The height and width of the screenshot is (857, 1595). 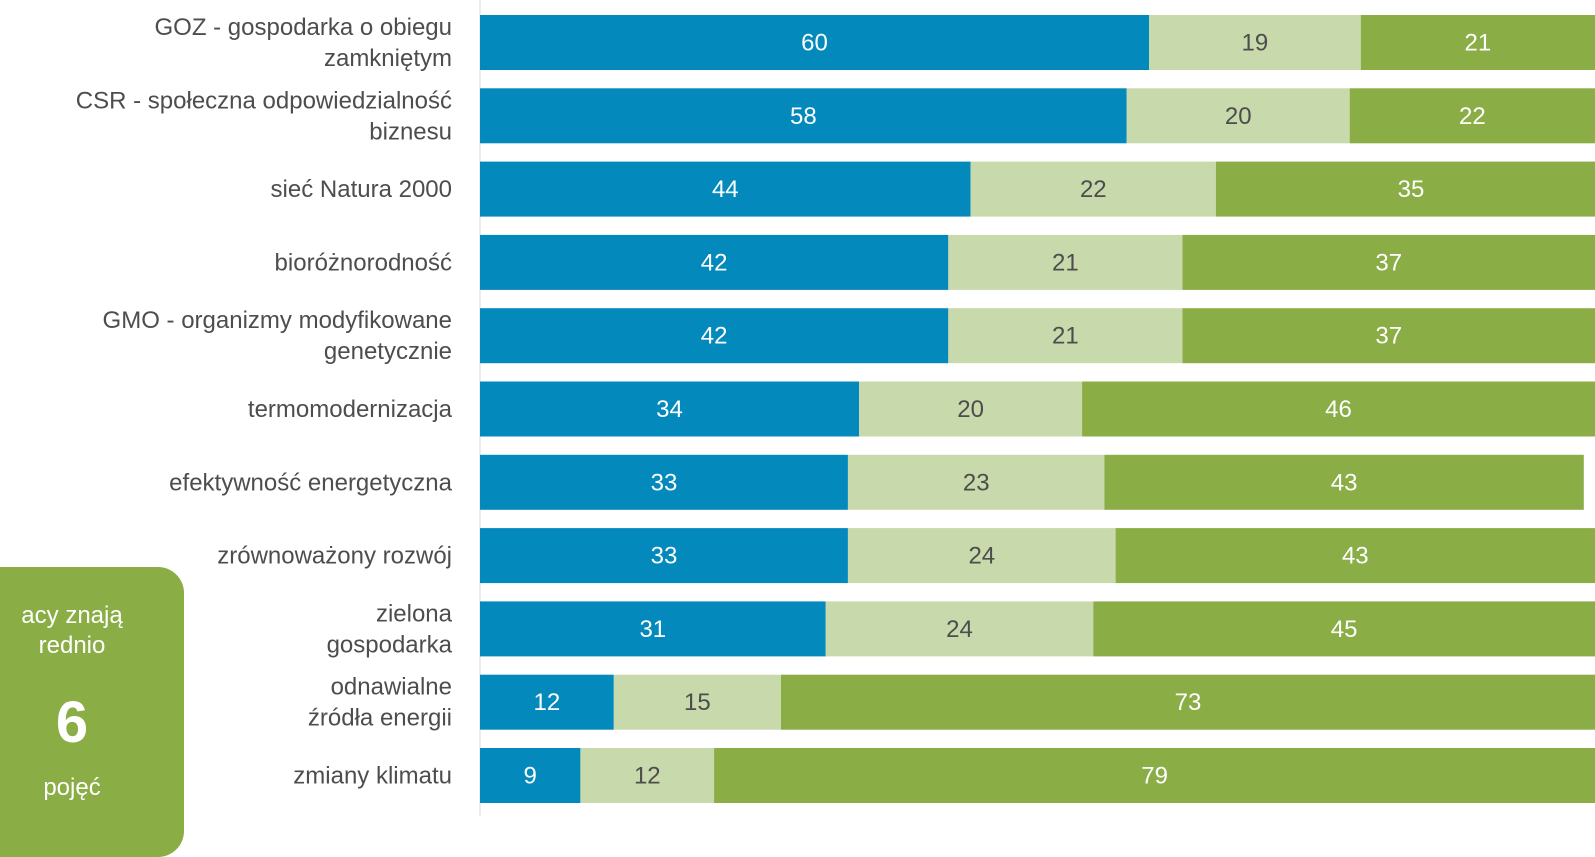 I want to click on data-label: 9, so click(x=530, y=776).